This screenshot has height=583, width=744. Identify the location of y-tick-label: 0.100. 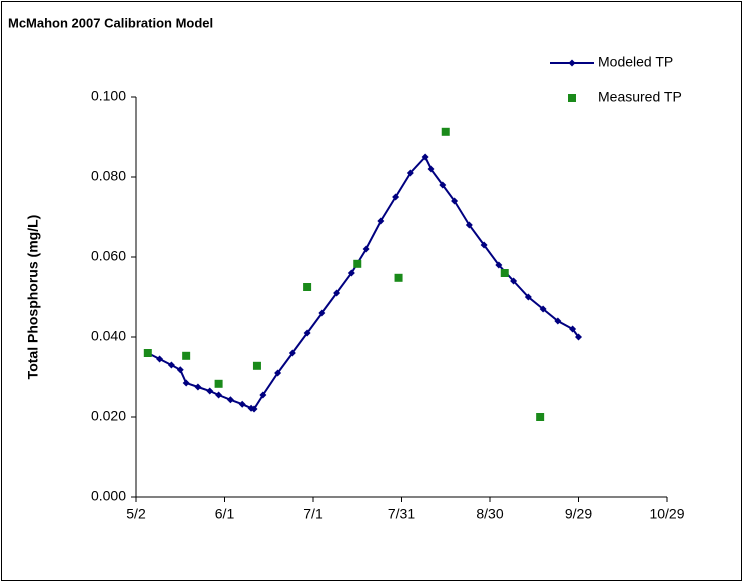
(108, 96).